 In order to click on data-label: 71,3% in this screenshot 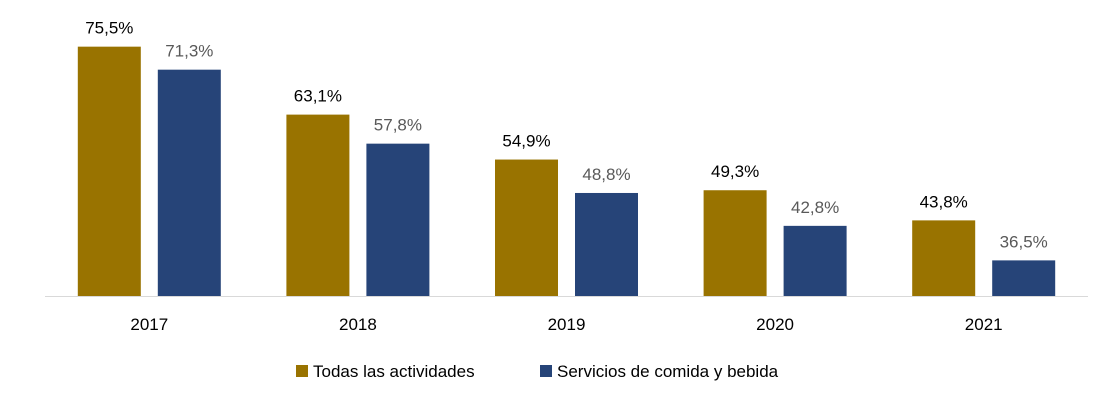, I will do `click(189, 51)`.